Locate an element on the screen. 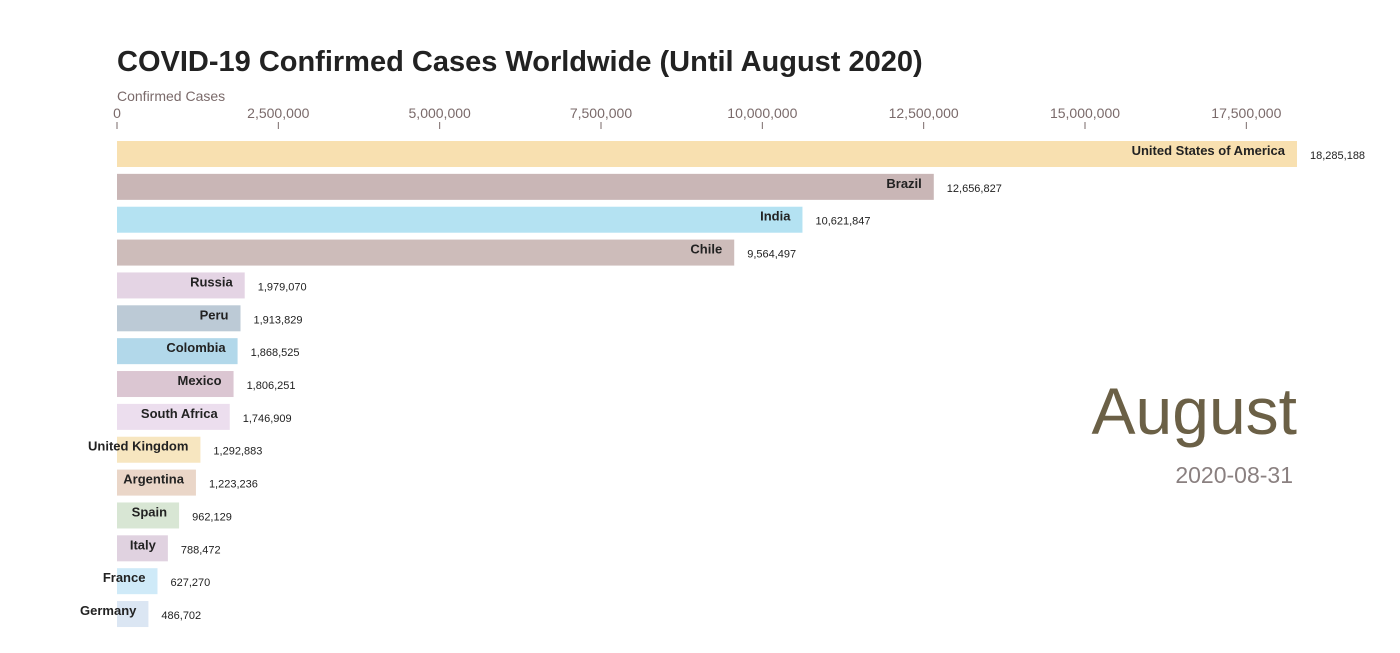 The height and width of the screenshot is (653, 1400). bar-value-label: 1,292,883 is located at coordinates (237, 452).